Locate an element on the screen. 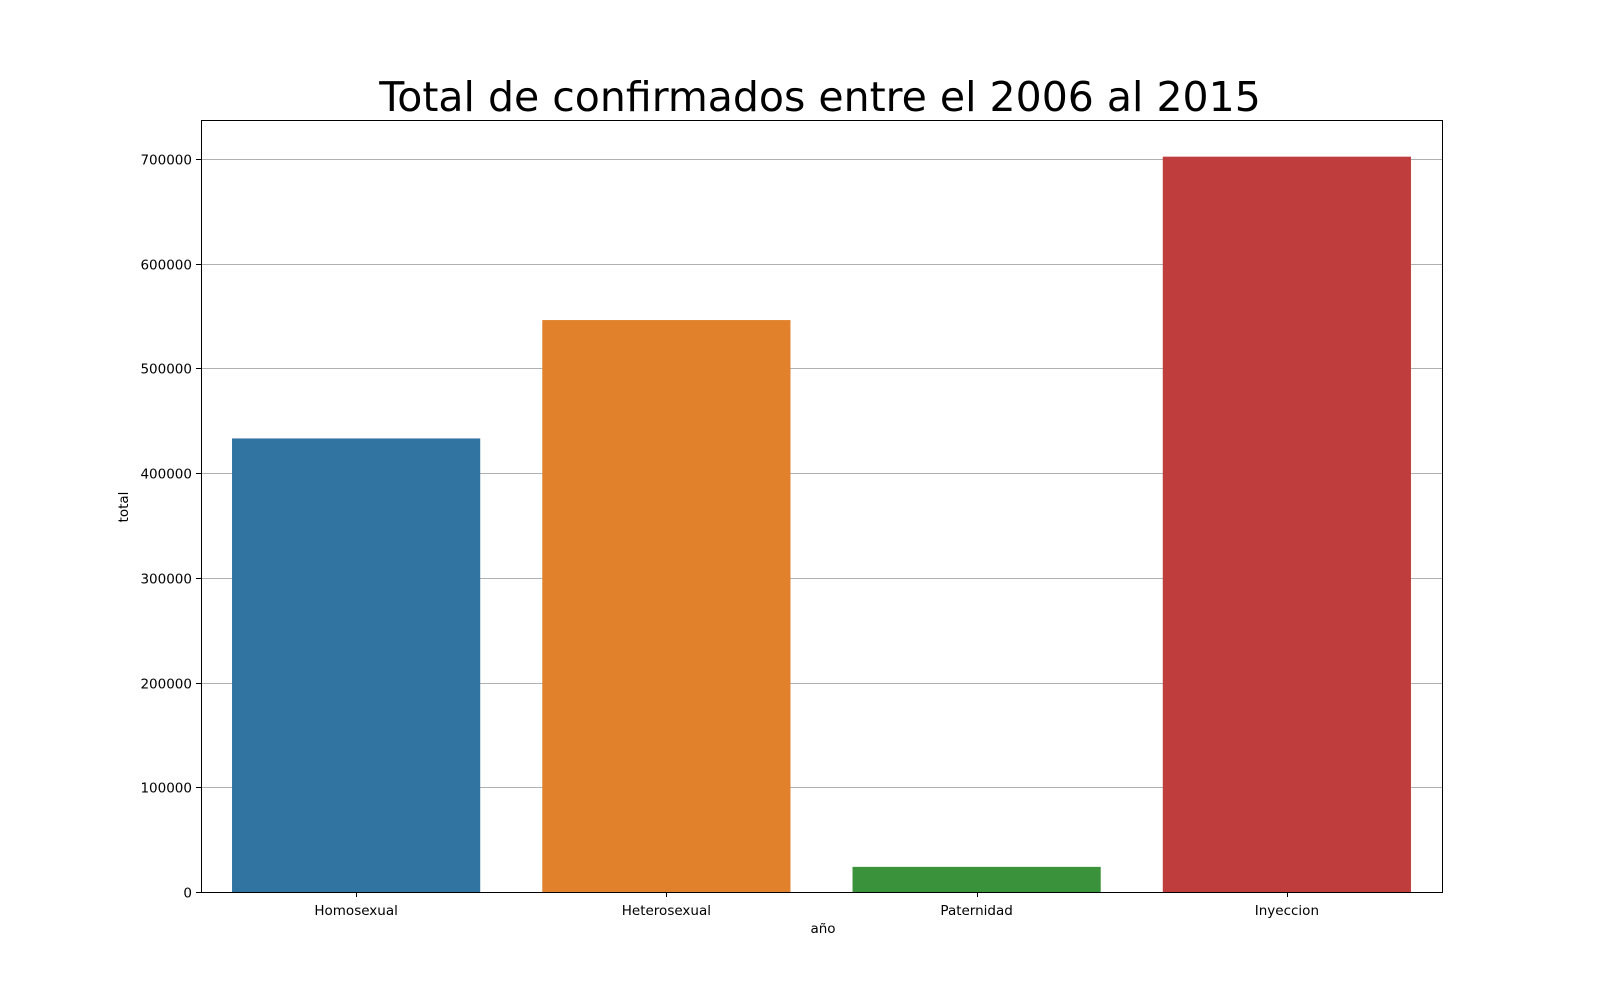  y-tick-label: 400000 is located at coordinates (166, 475).